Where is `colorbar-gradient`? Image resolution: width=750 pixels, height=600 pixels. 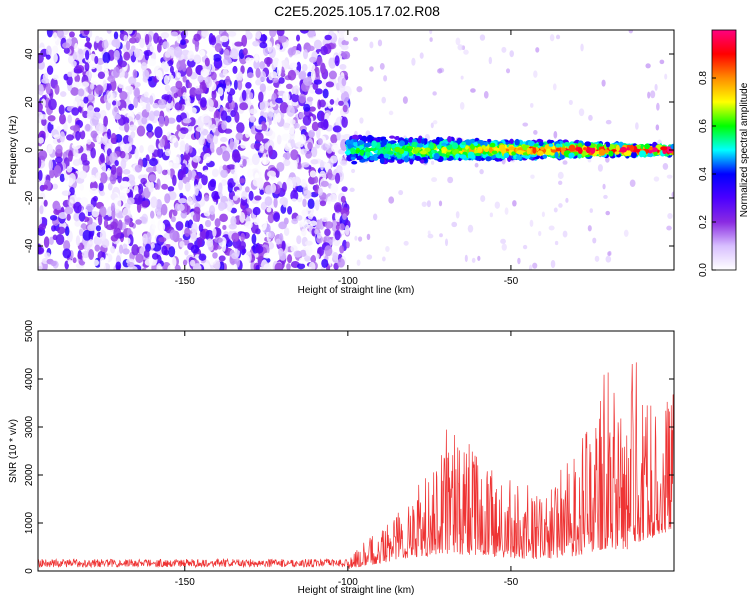 colorbar-gradient is located at coordinates (724, 150).